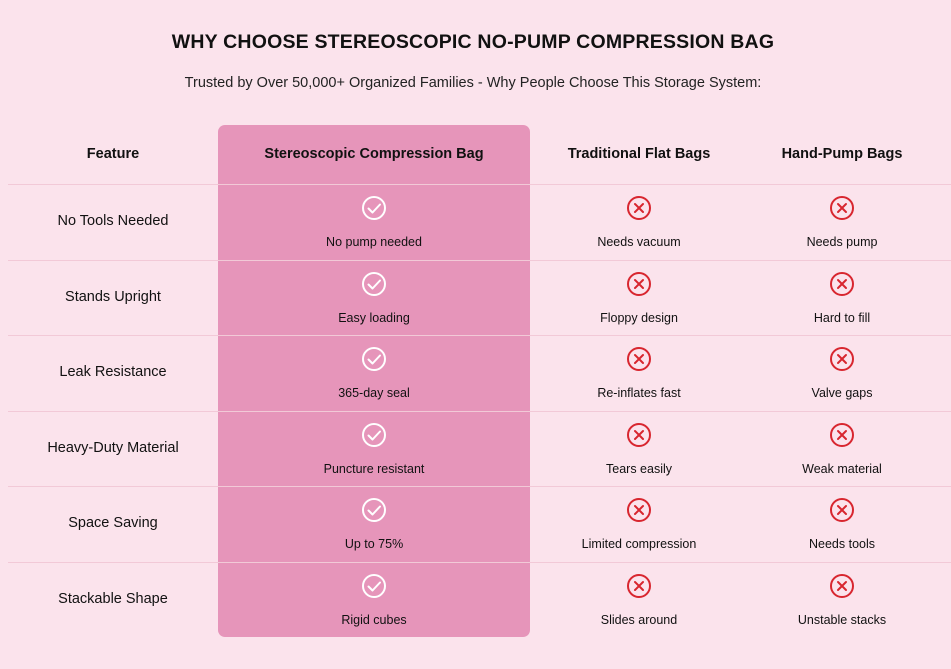 Image resolution: width=951 pixels, height=669 pixels. What do you see at coordinates (374, 544) in the screenshot?
I see `cell-text: Up to 75%` at bounding box center [374, 544].